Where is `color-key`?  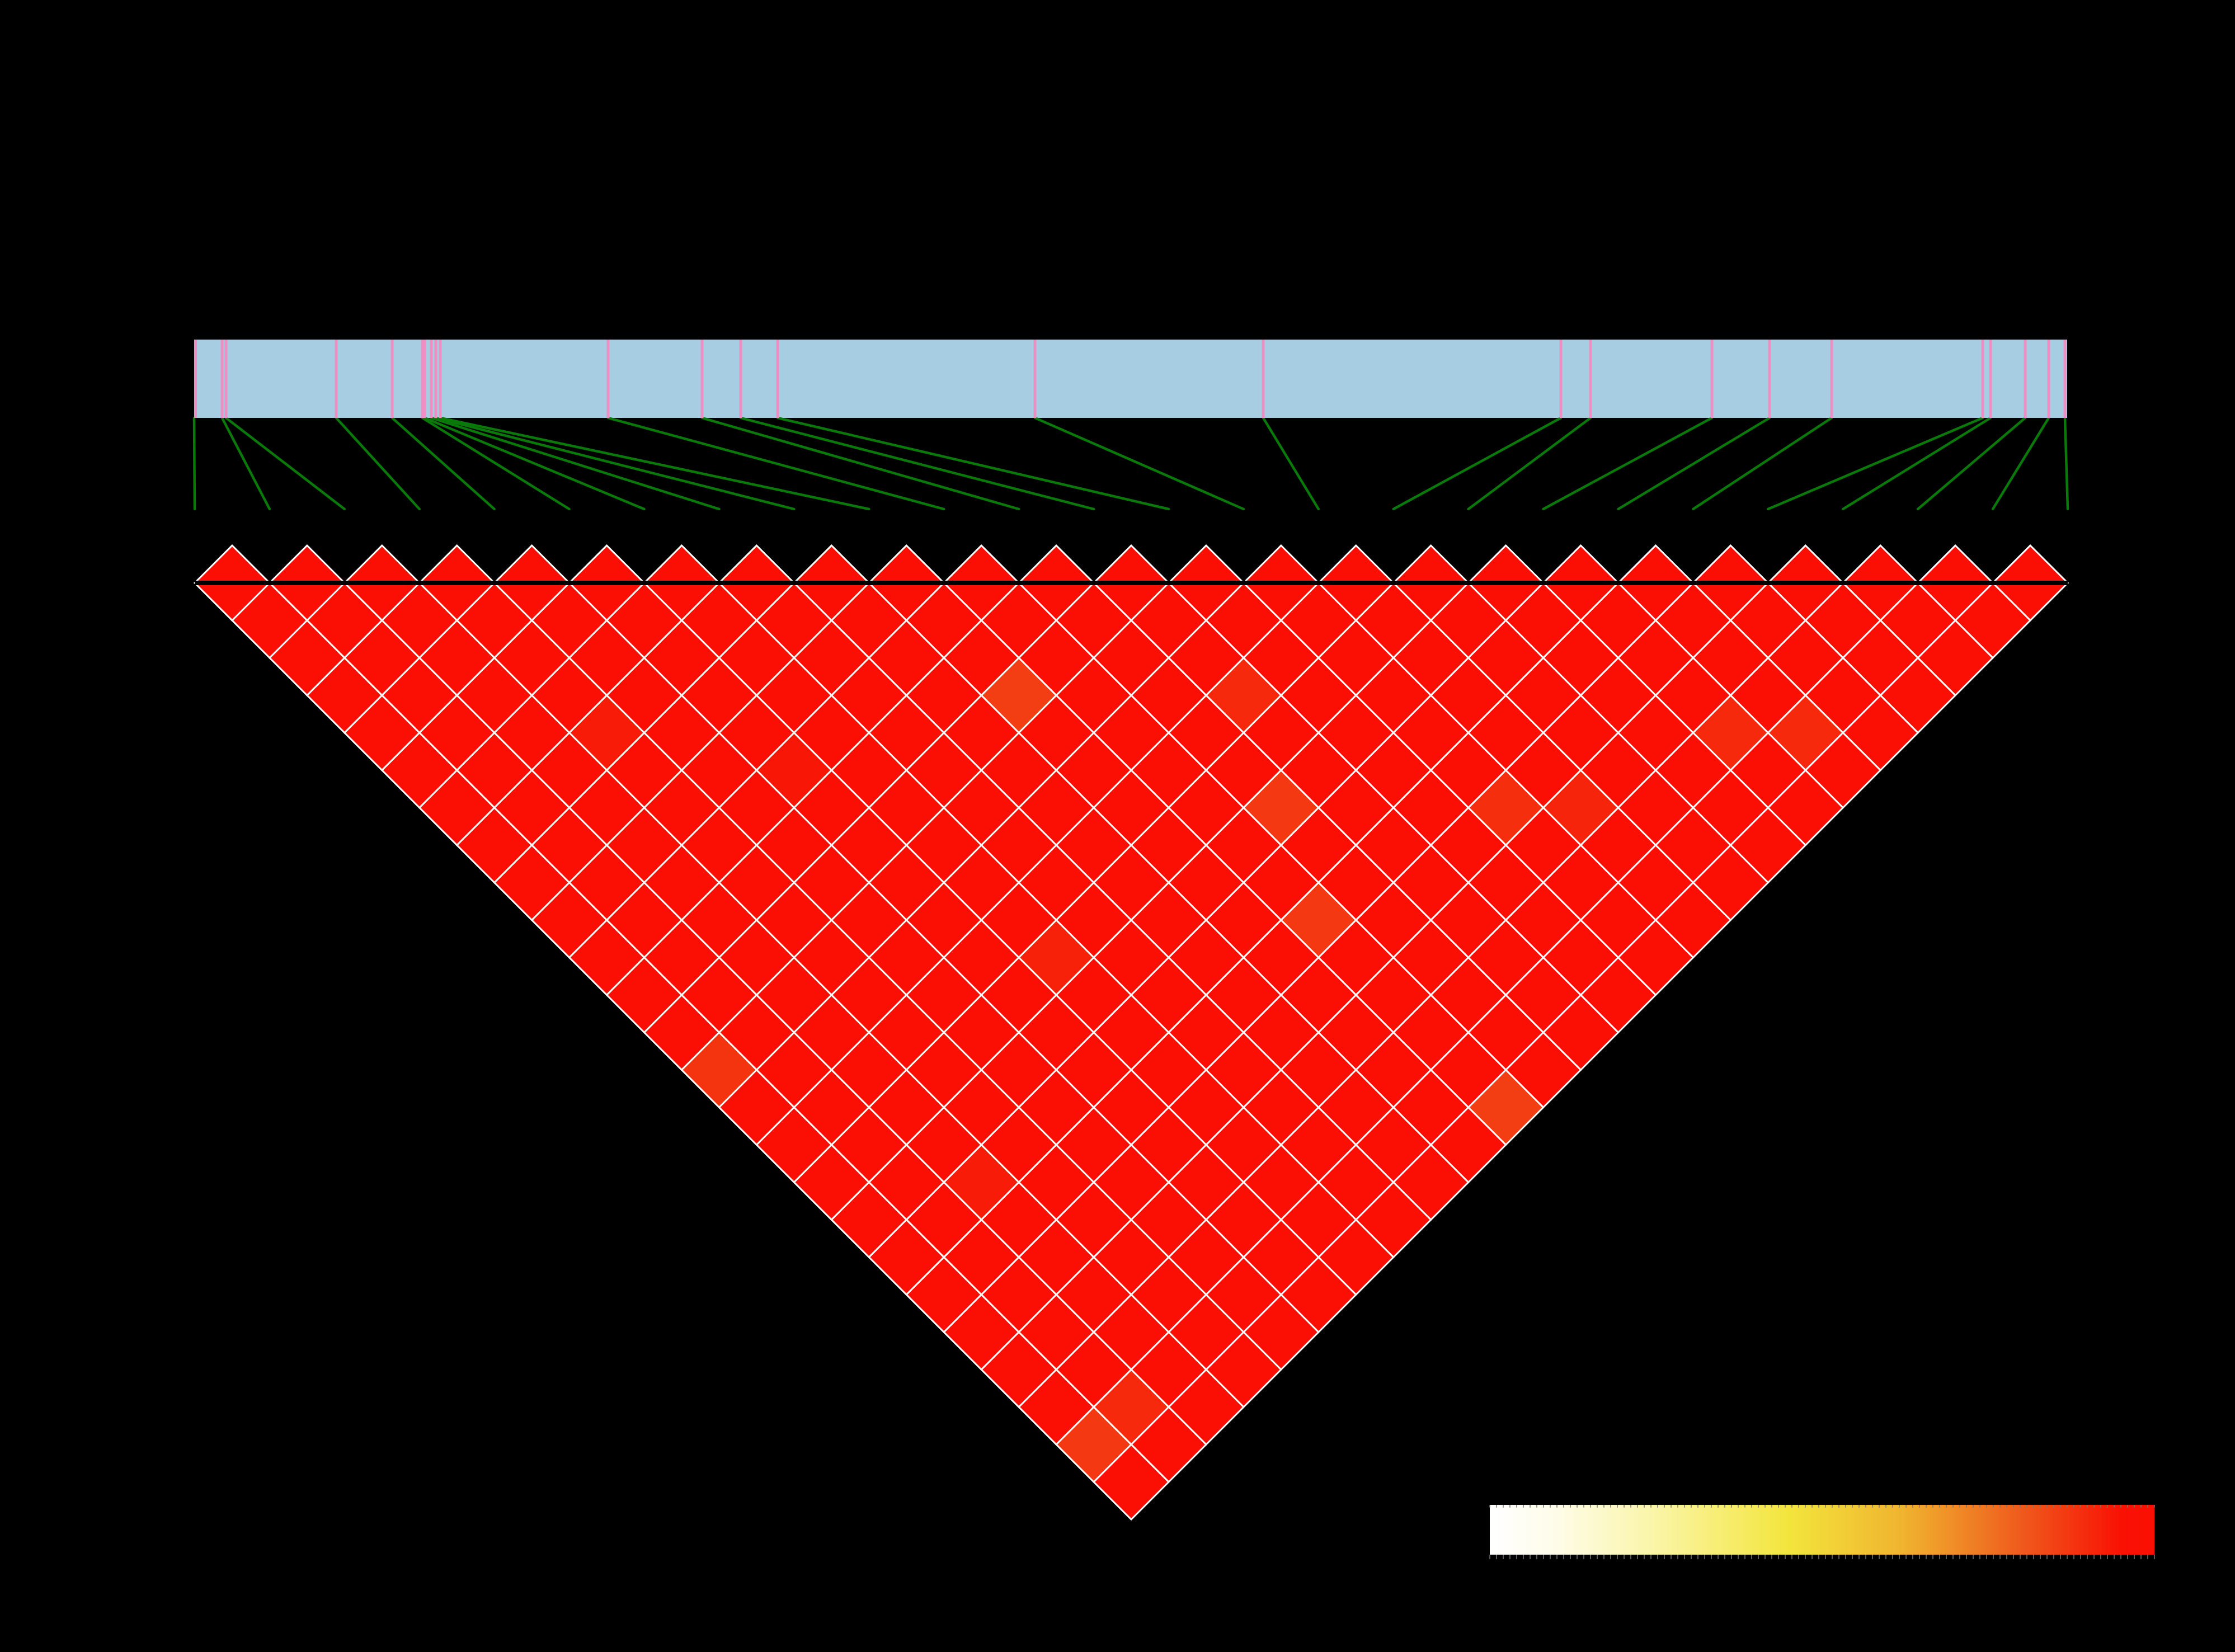
color-key is located at coordinates (1822, 1532).